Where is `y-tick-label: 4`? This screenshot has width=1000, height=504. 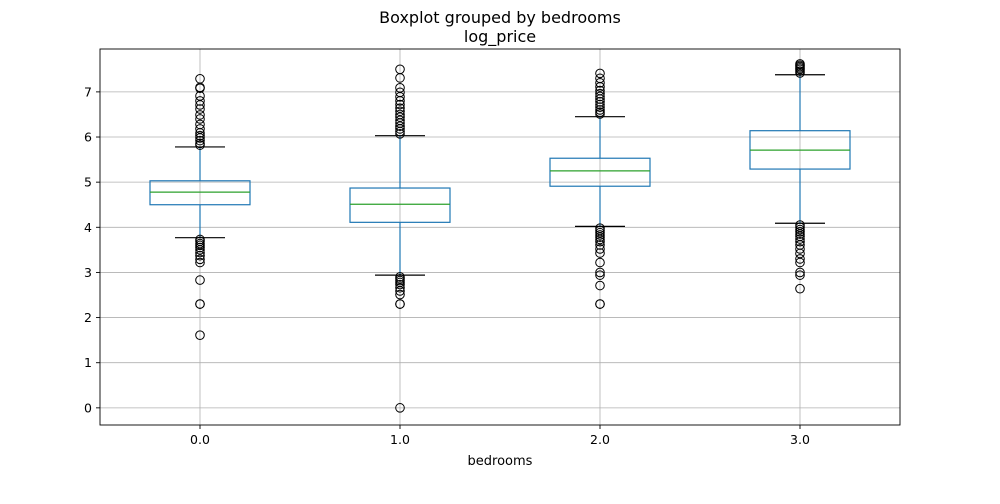
y-tick-label: 4 is located at coordinates (88, 227).